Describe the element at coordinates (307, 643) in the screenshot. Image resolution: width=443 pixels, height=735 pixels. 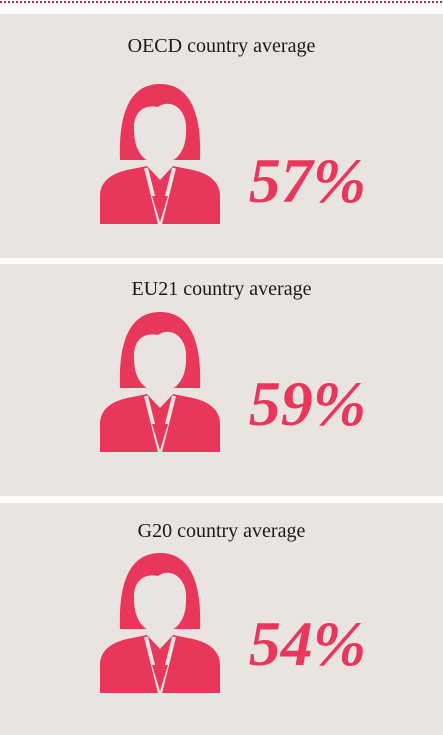
I see `panel-value: 54%` at that location.